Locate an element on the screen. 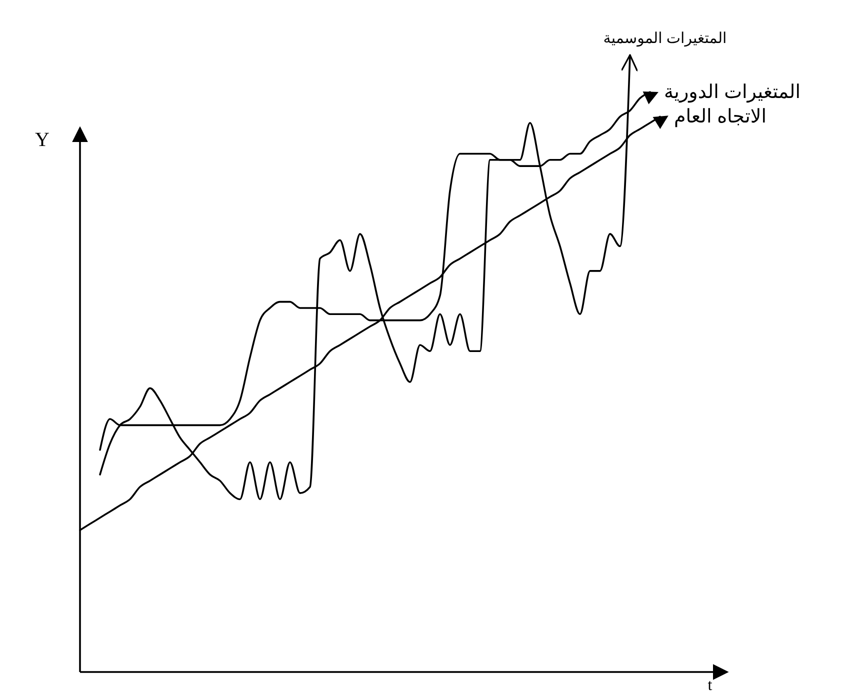 Image resolution: width=849 pixels, height=693 pixels. series-label: المتغيرات الدورية is located at coordinates (732, 93).